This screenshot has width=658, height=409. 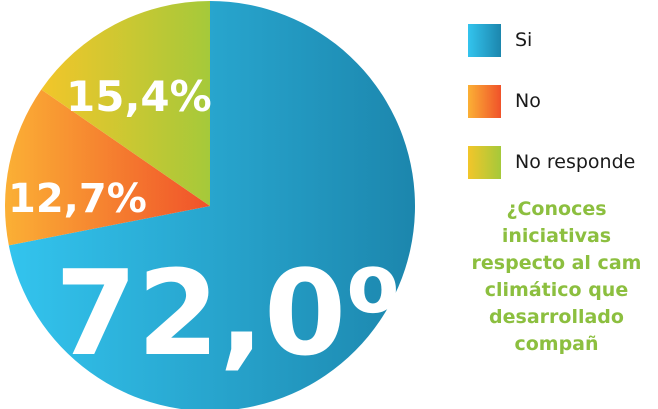 What do you see at coordinates (551, 101) in the screenshot?
I see `legend-item-no: No` at bounding box center [551, 101].